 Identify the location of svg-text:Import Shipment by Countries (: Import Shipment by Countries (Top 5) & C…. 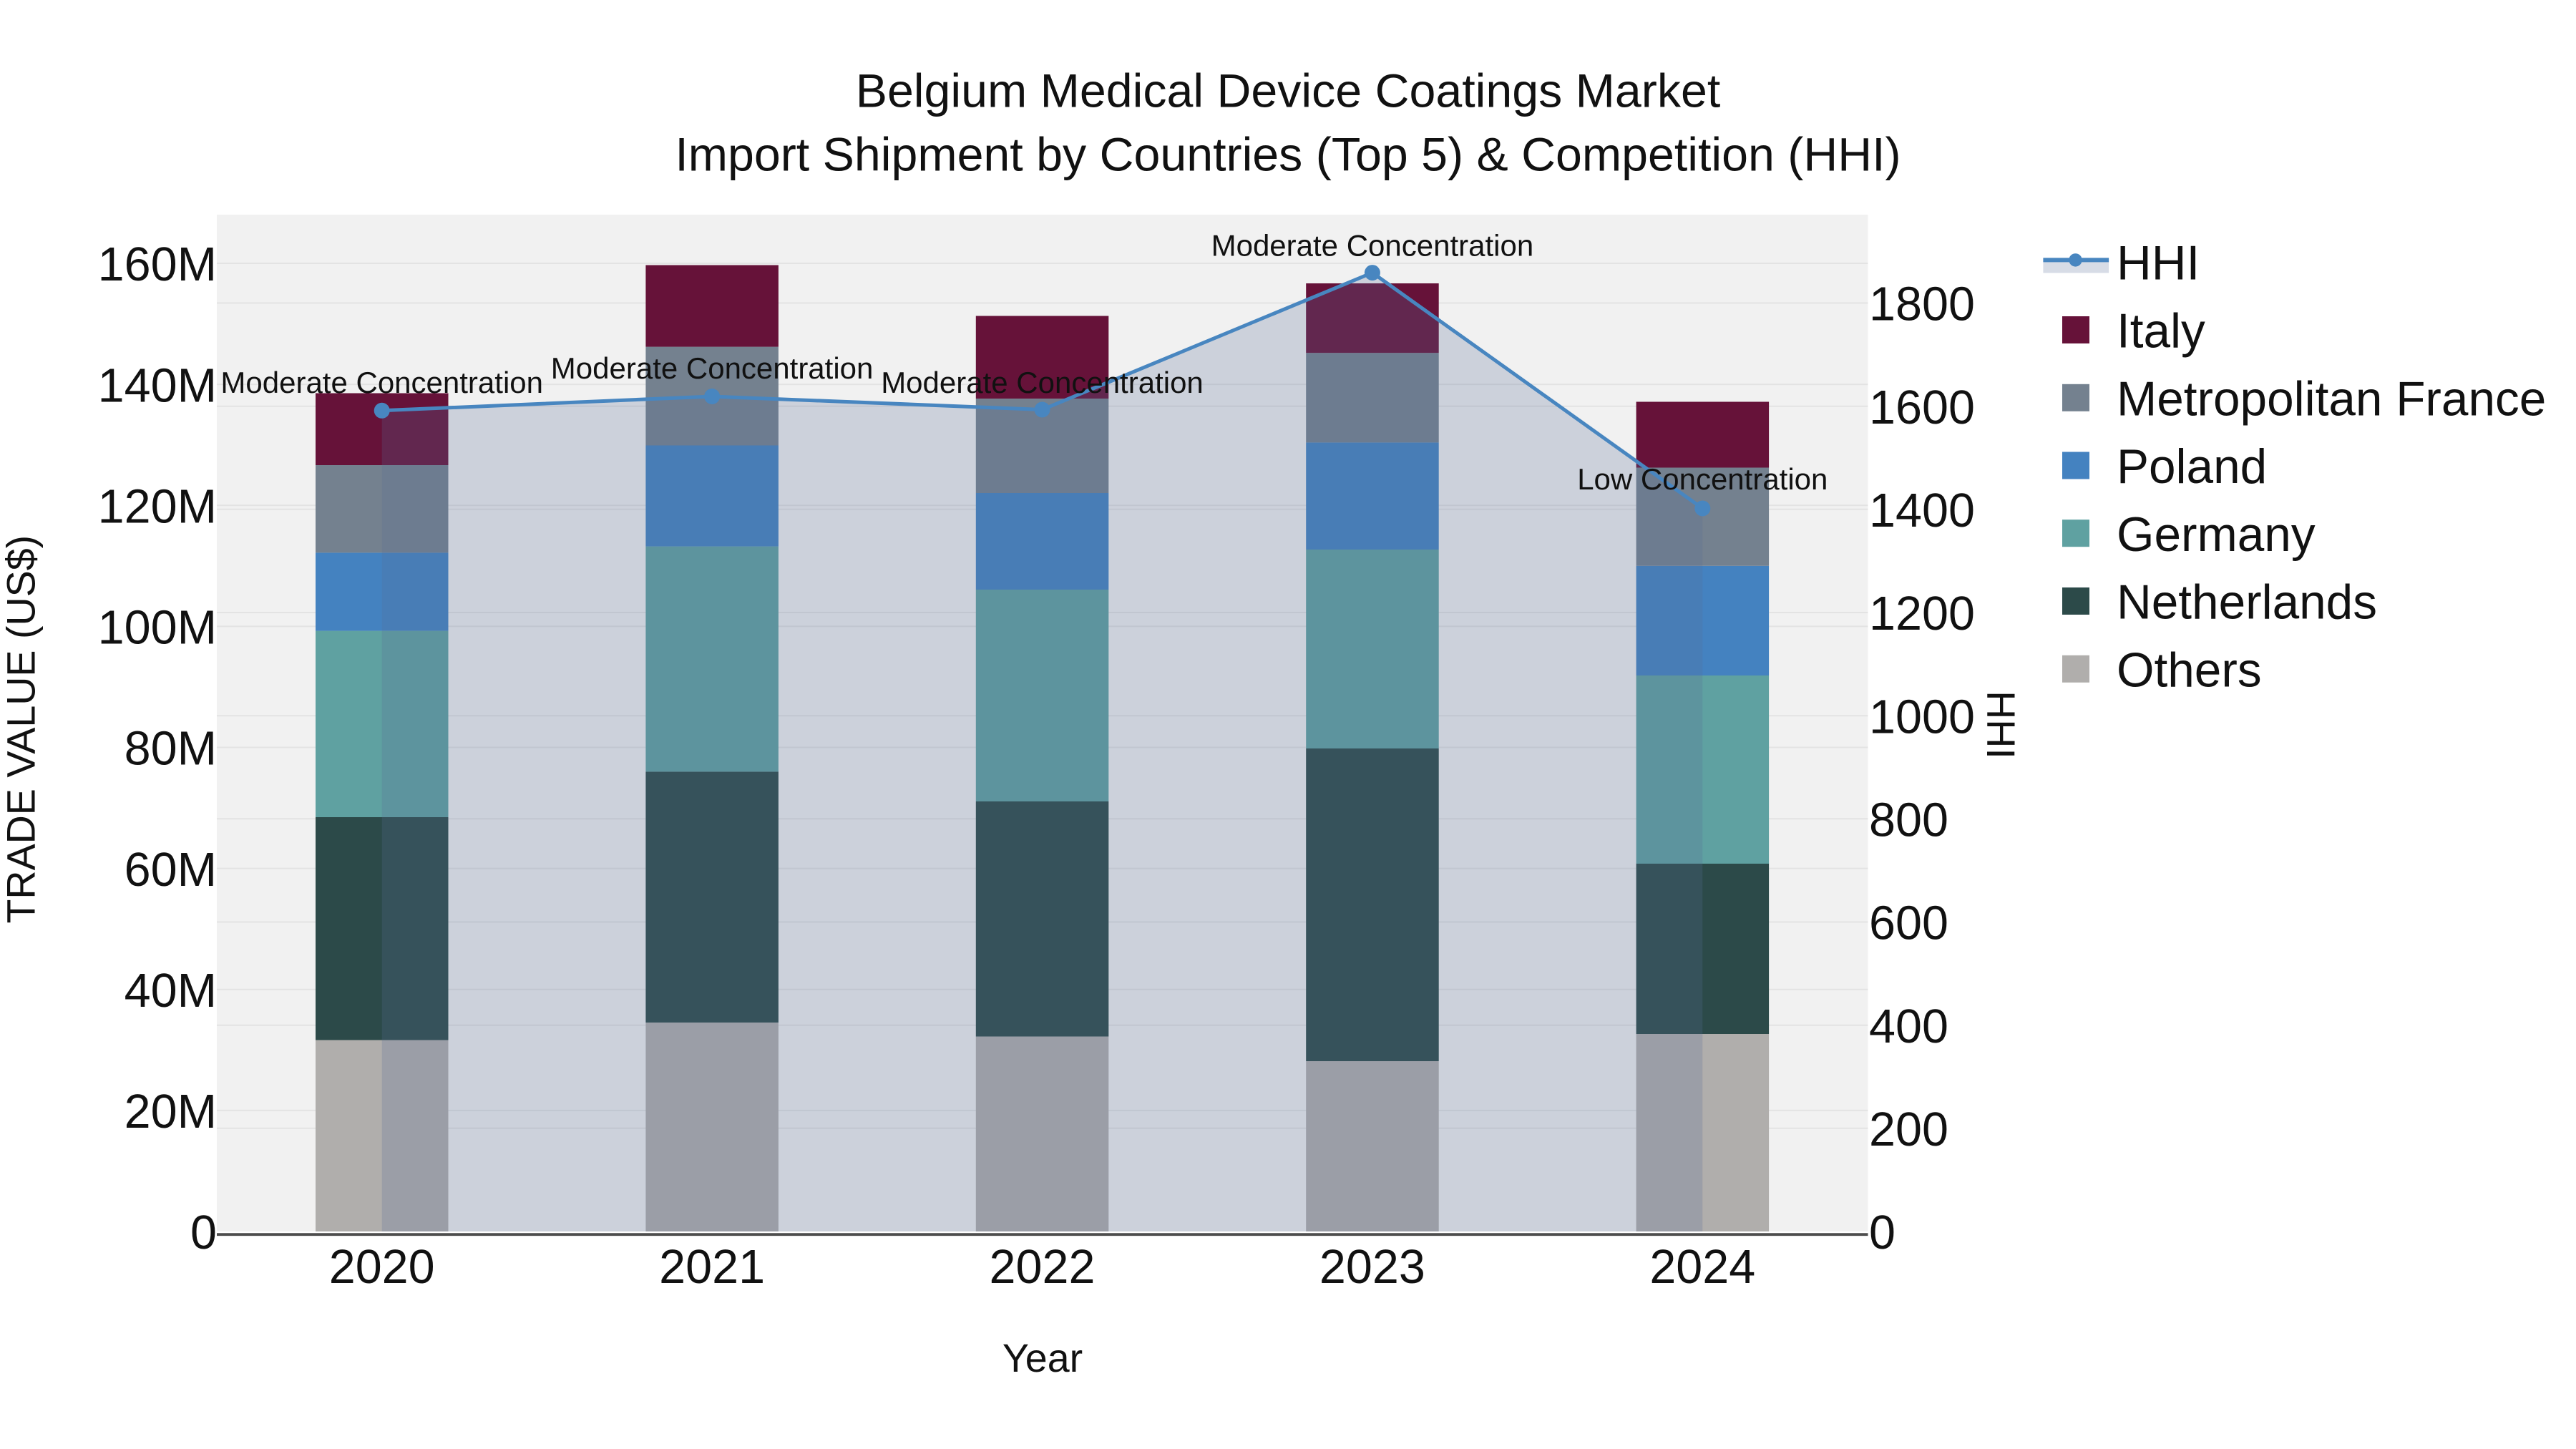
(1288, 155).